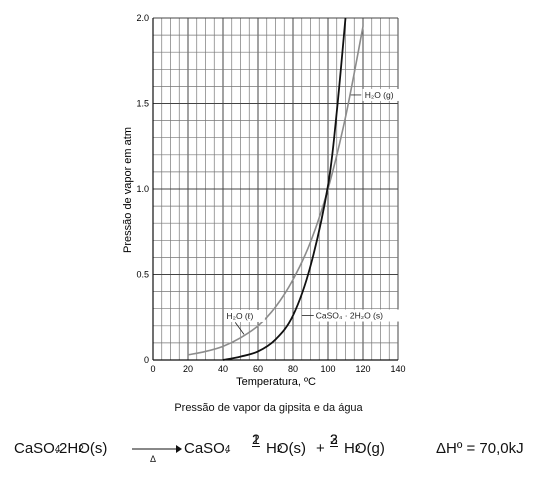  Describe the element at coordinates (207, 448) in the screenshot. I see `product-salt: CaSO 4.` at that location.